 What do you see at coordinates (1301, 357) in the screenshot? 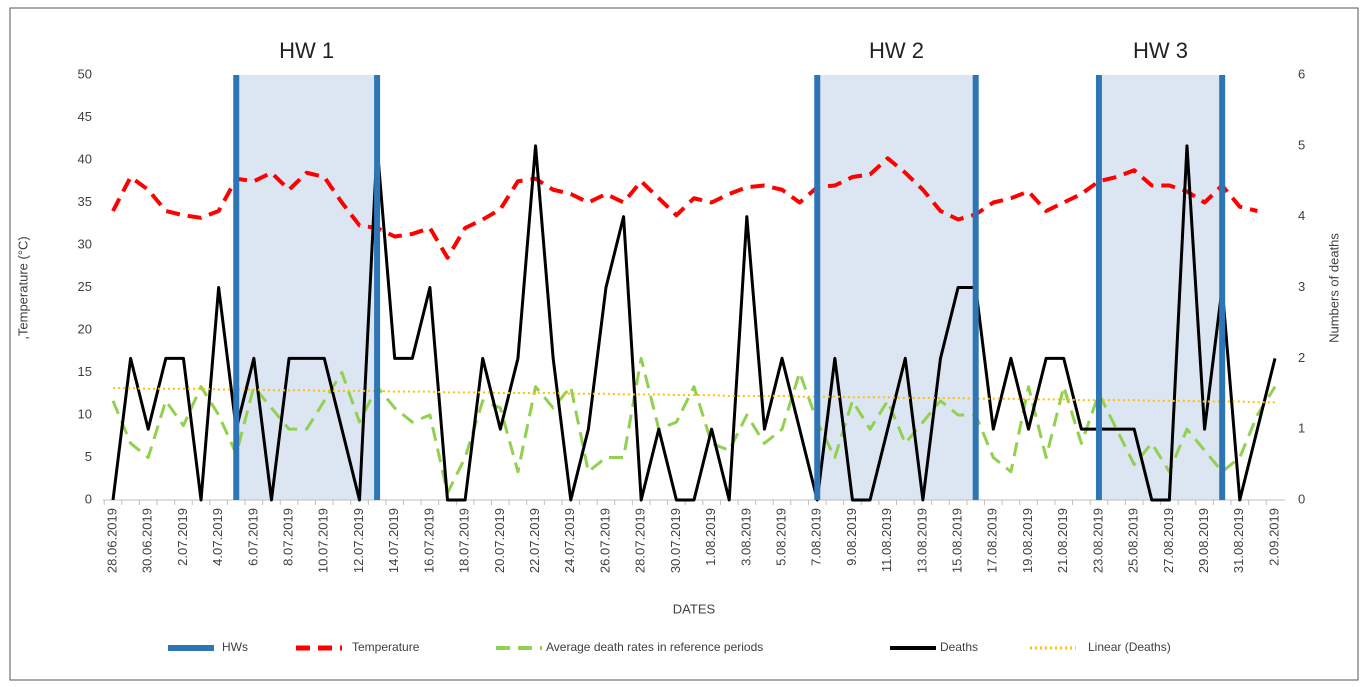
I see `y2-tick-label: 2` at bounding box center [1301, 357].